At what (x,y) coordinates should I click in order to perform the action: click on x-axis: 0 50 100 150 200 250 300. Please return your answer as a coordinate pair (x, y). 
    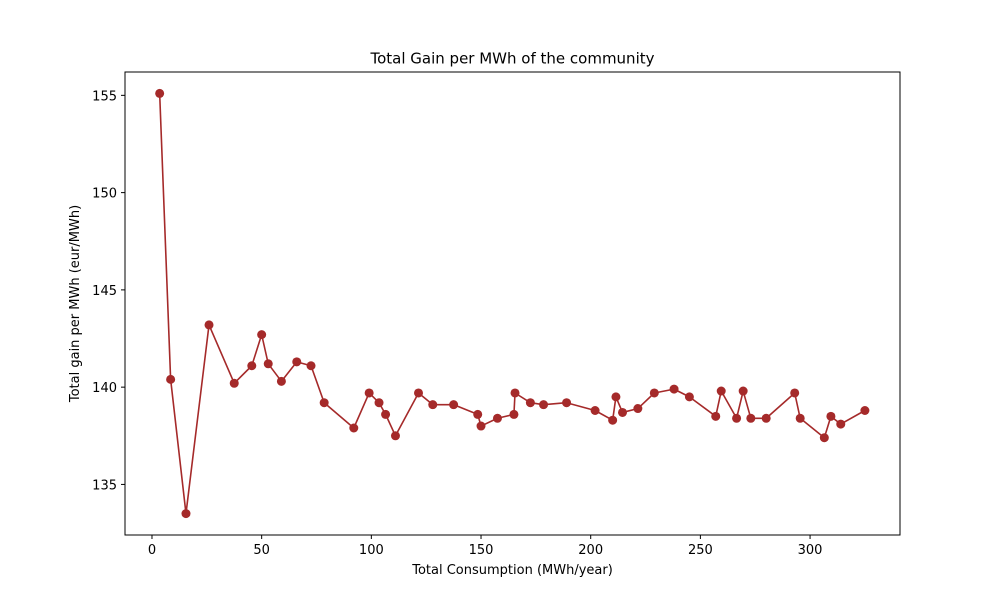
    Looking at the image, I should click on (485, 546).